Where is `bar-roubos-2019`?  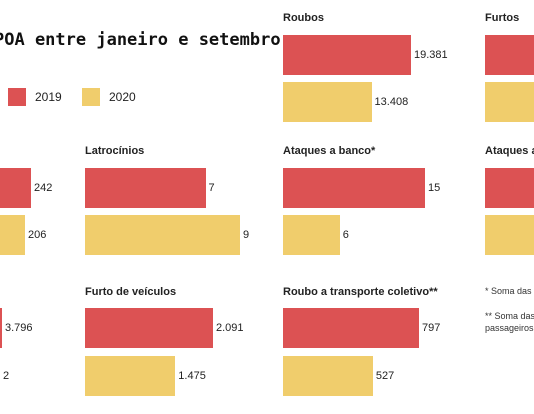
bar-roubos-2019 is located at coordinates (347, 55).